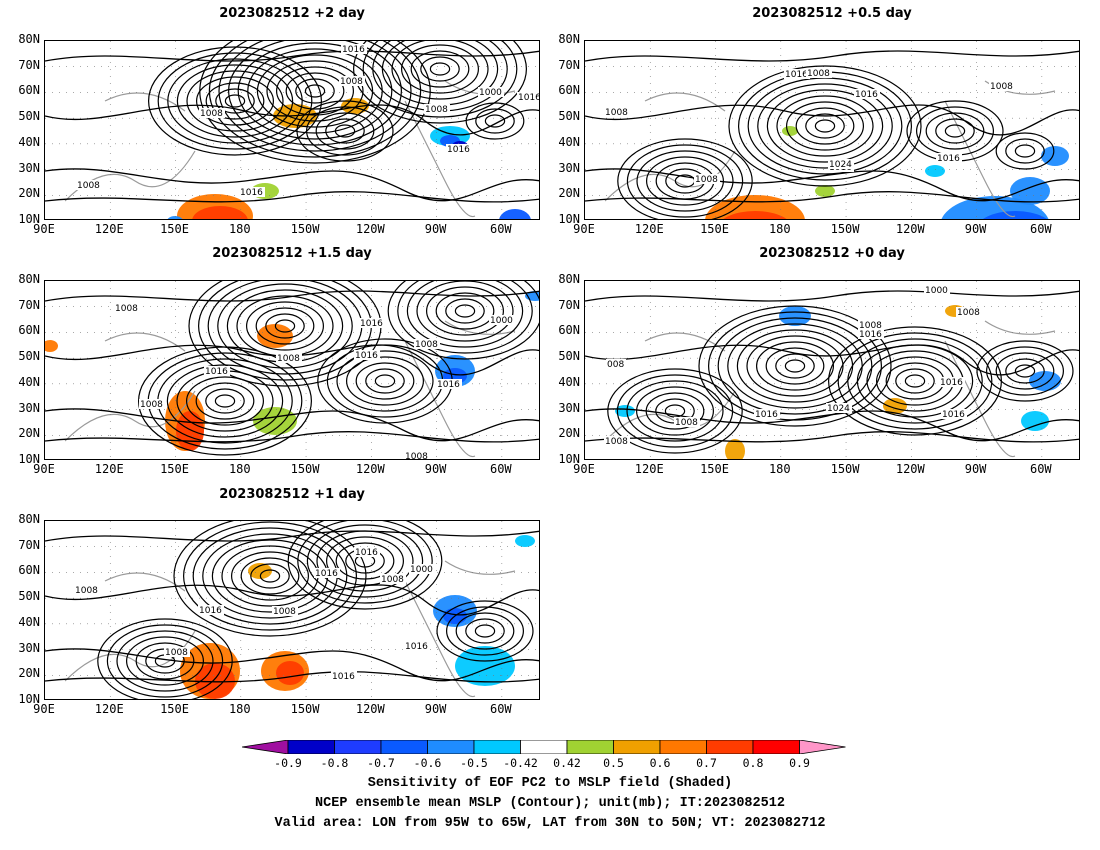  I want to click on lat-tick-label: 30N, so click(29, 167).